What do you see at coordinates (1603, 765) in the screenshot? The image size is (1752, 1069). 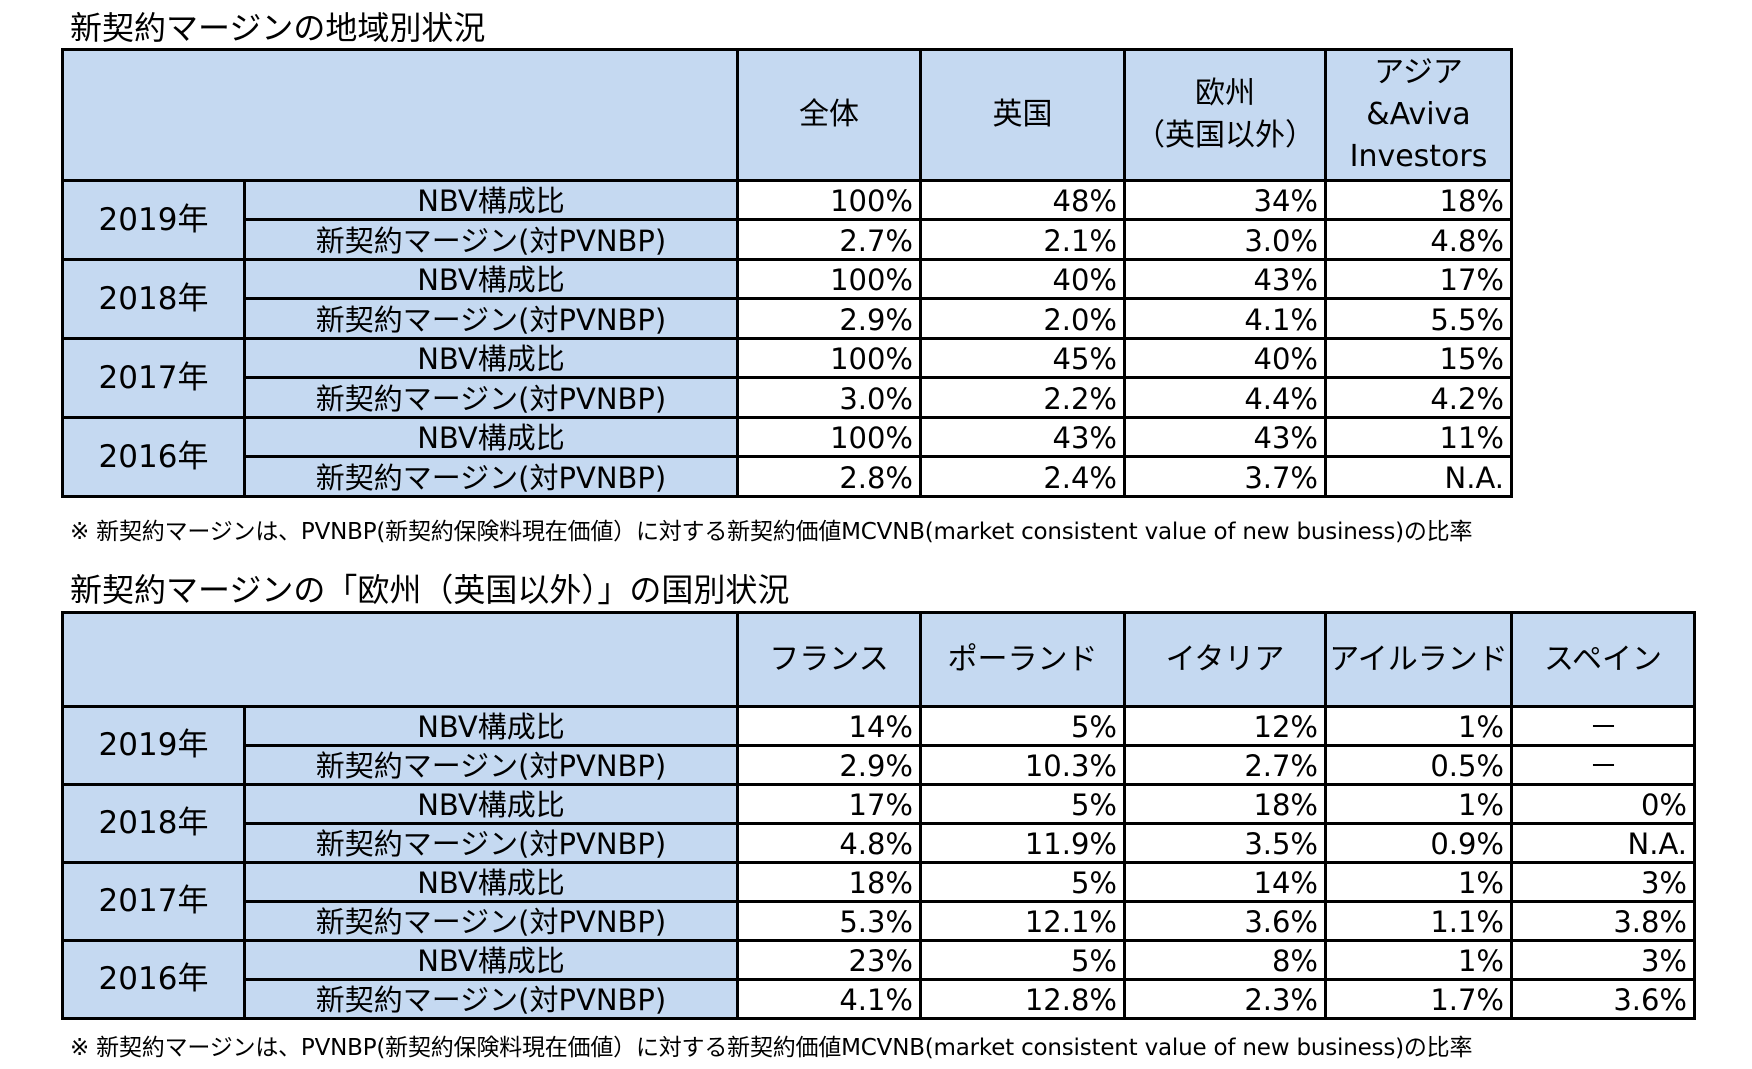 I see `margin-value-cell: －` at bounding box center [1603, 765].